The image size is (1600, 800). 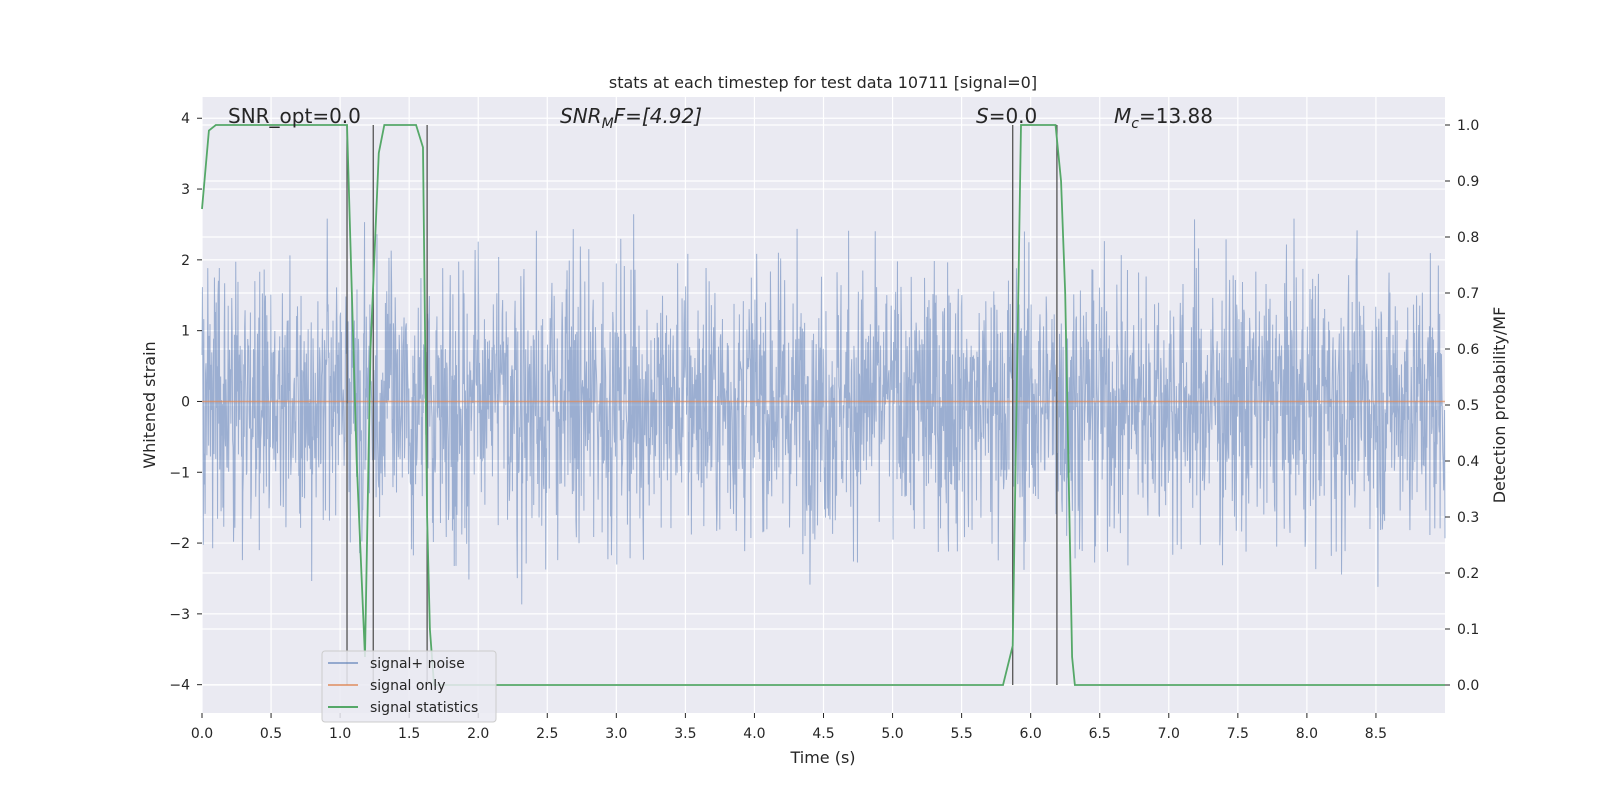 I want to click on x-tick-label-11: 5.5, so click(x=961, y=734).